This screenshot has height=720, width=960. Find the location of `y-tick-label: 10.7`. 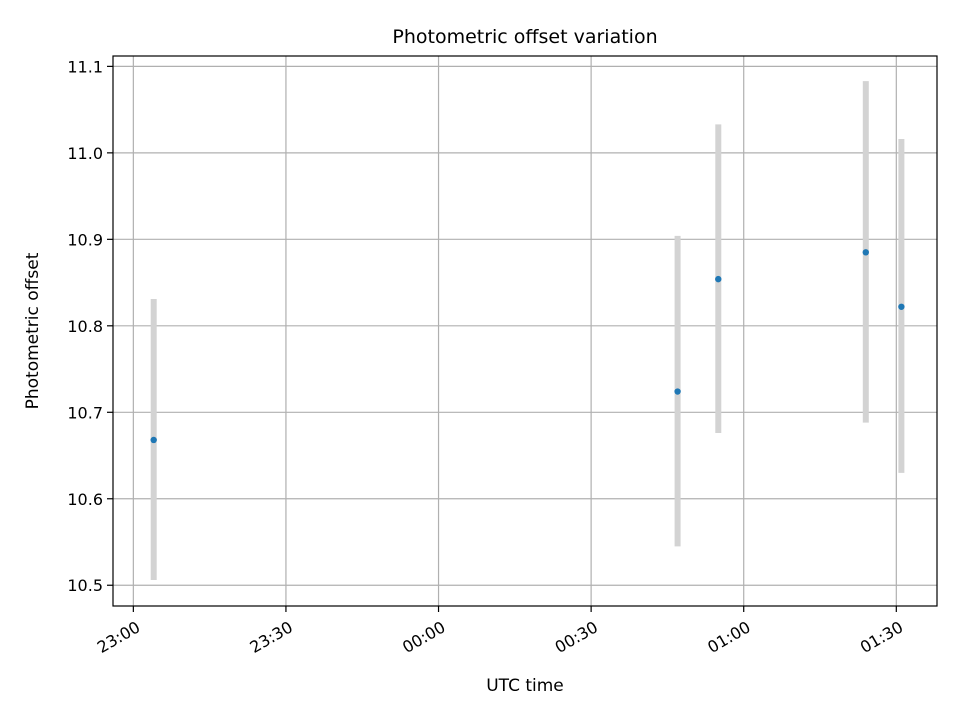

y-tick-label: 10.7 is located at coordinates (85, 412).